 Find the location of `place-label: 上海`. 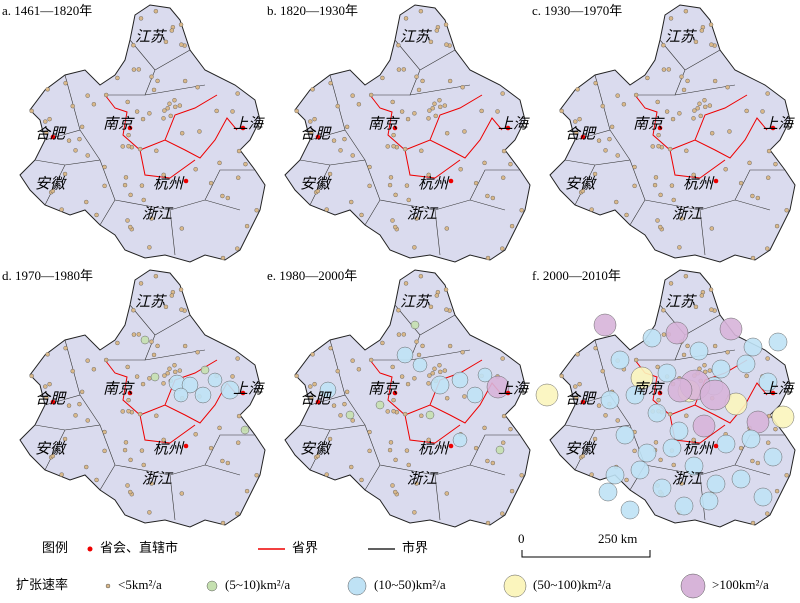

place-label: 上海 is located at coordinates (514, 388).